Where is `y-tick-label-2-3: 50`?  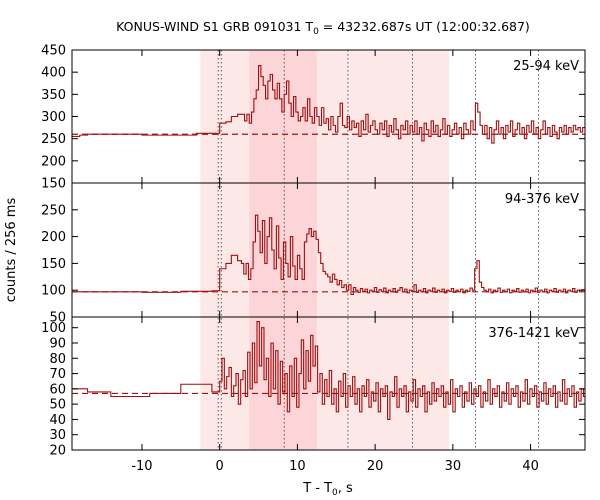
y-tick-label-2-3: 50 is located at coordinates (57, 405).